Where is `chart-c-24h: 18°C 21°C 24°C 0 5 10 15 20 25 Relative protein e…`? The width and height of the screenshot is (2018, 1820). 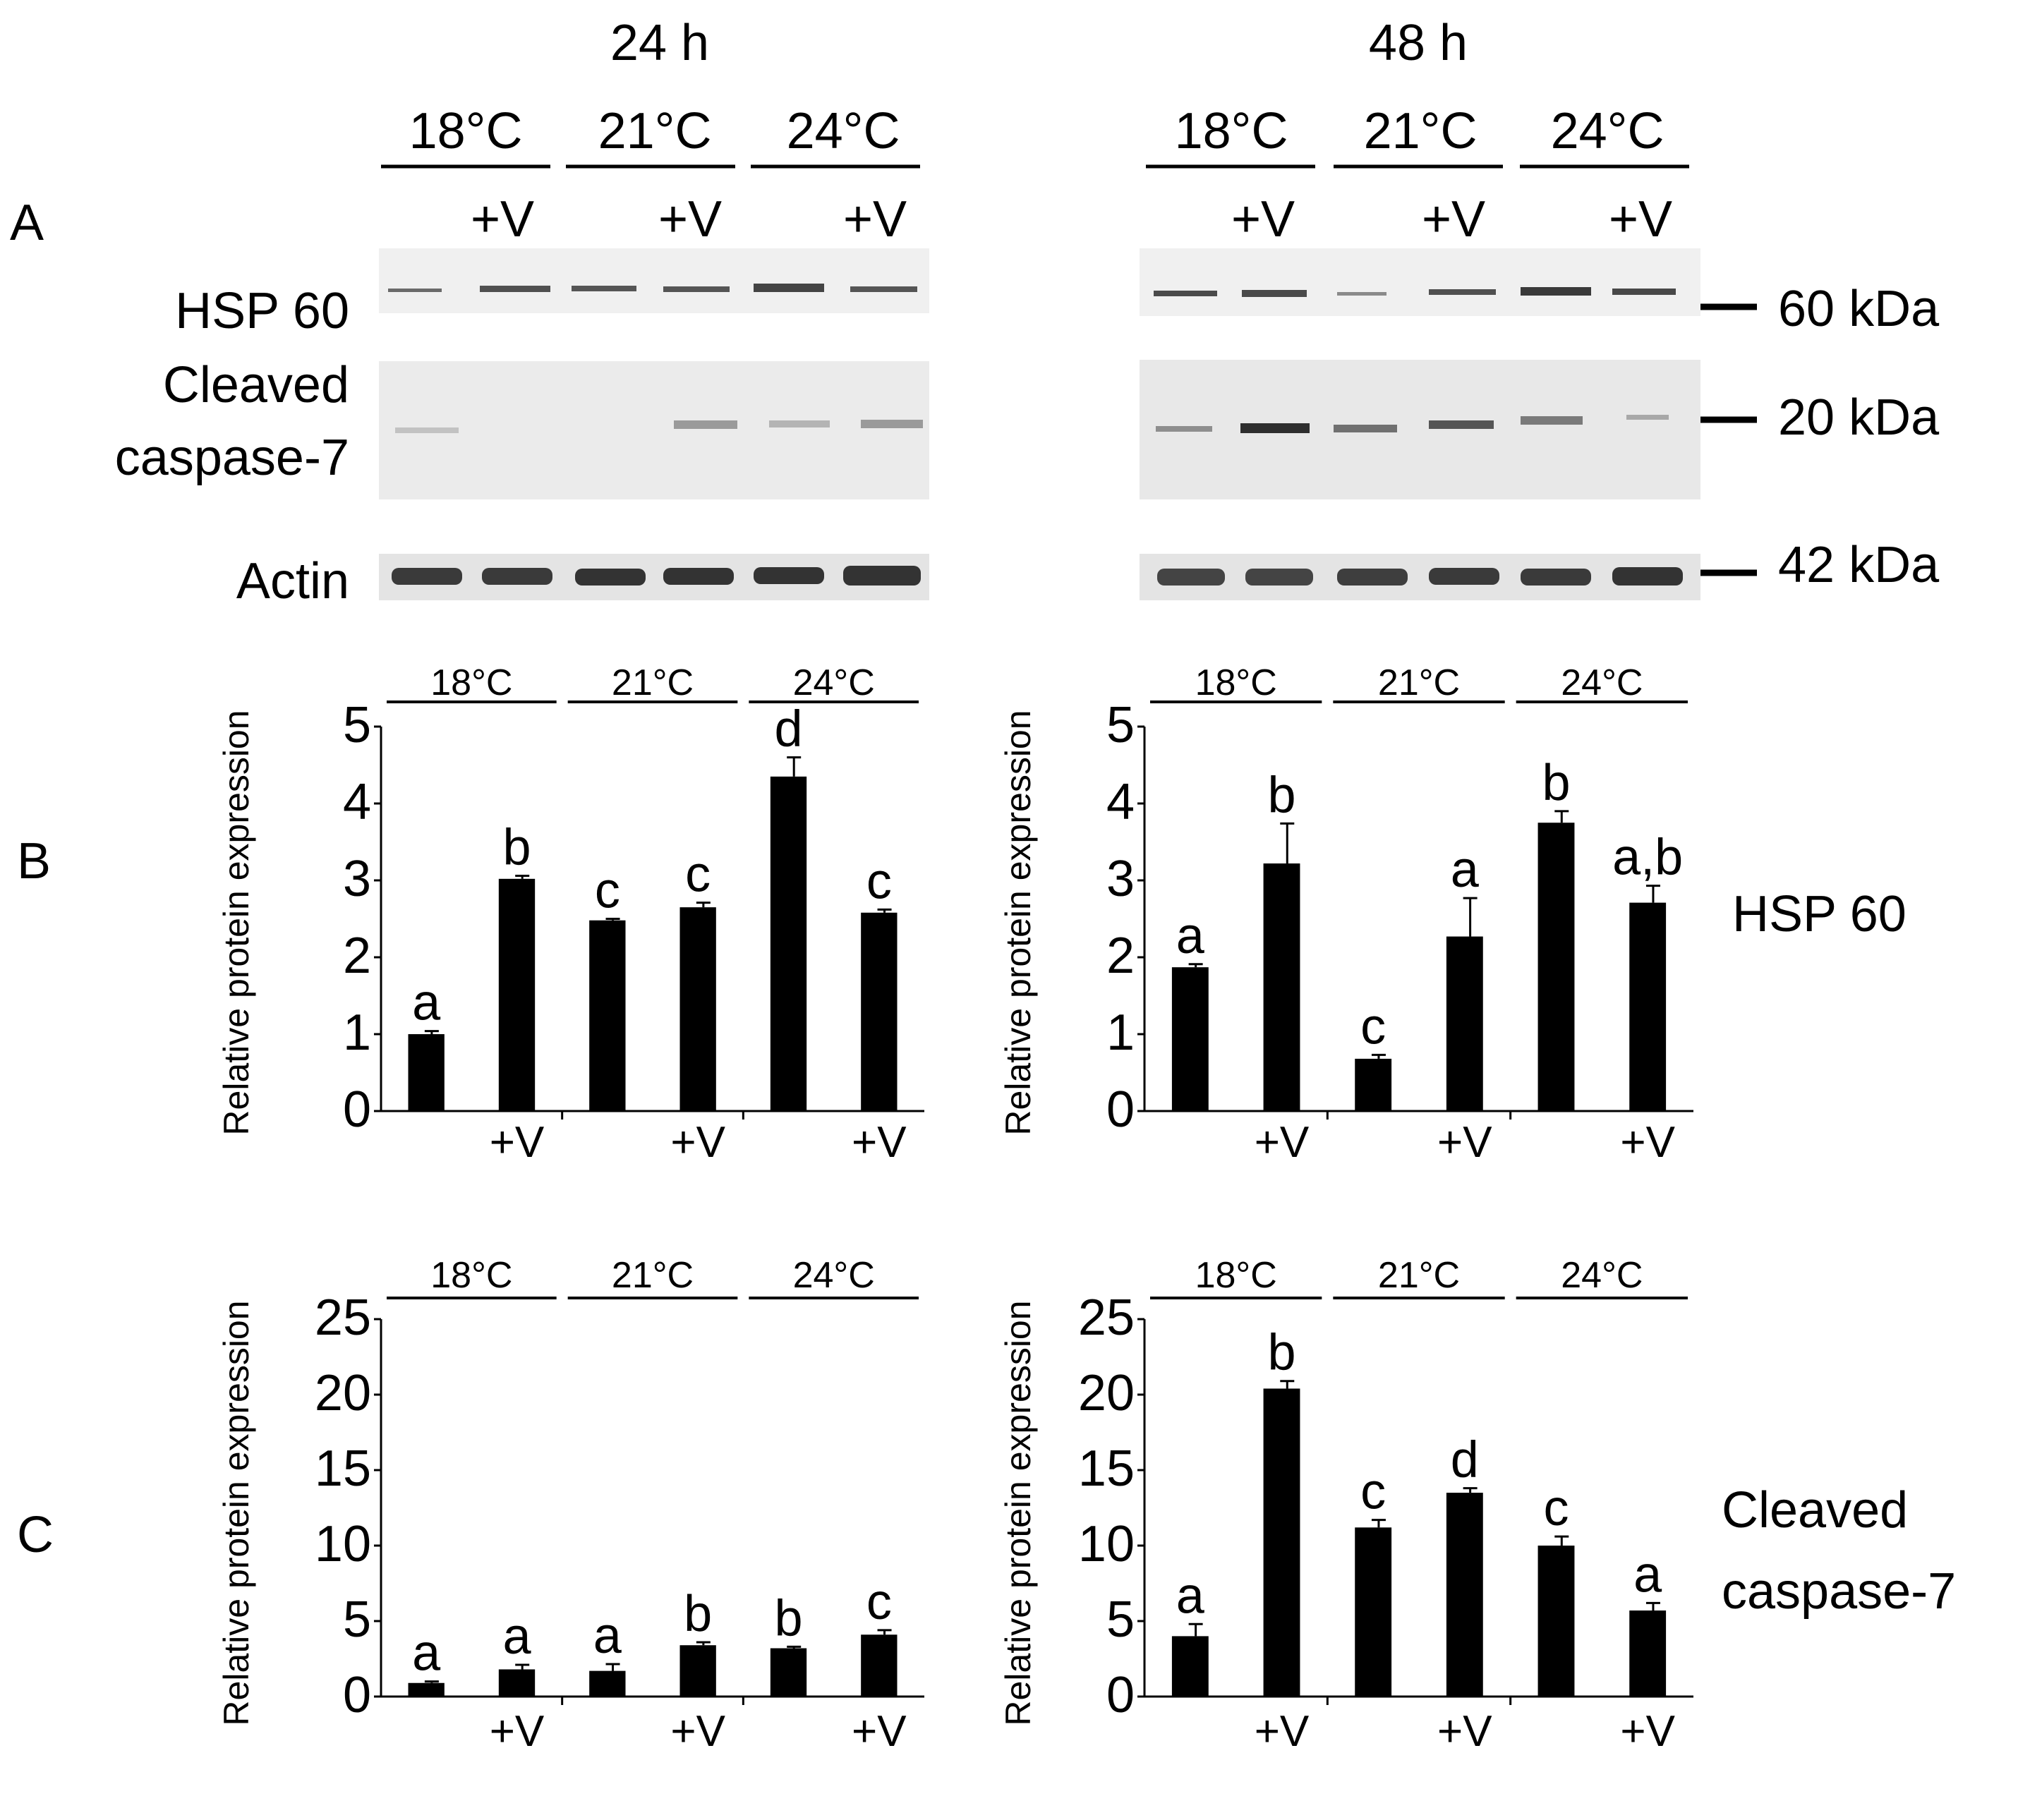
chart-c-24h: 18°C 21°C 24°C 0 5 10 15 20 25 Relative protein e… is located at coordinates (570, 1506).